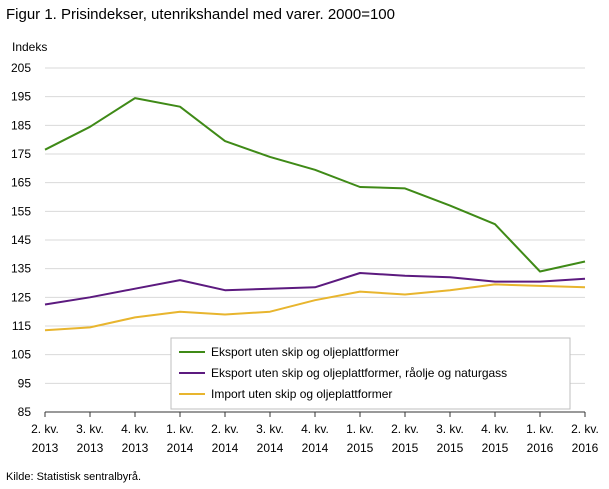  What do you see at coordinates (21, 97) in the screenshot?
I see `y-tick-label: 195` at bounding box center [21, 97].